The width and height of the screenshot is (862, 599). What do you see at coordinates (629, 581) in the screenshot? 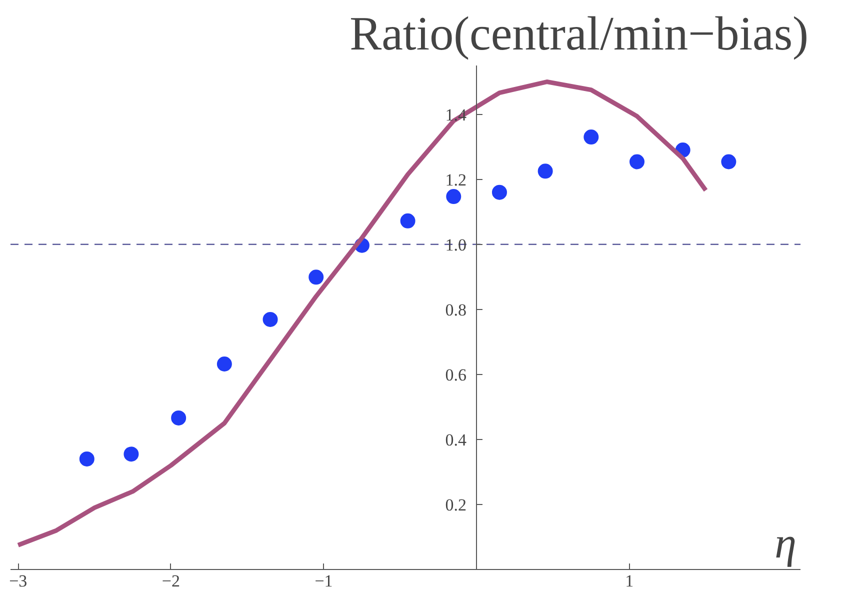
I see `x-tick-label: 1` at bounding box center [629, 581].